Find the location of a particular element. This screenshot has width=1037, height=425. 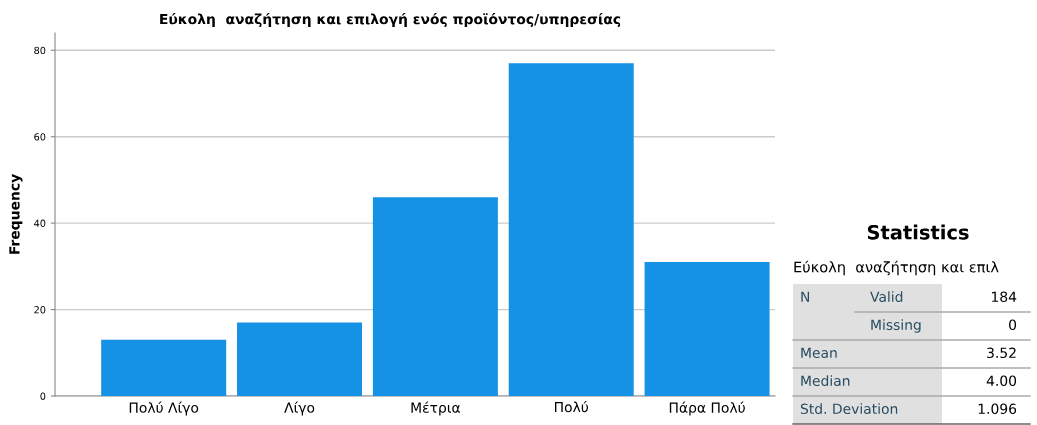

x-tick-label: Πολύ Λίγο is located at coordinates (164, 408).